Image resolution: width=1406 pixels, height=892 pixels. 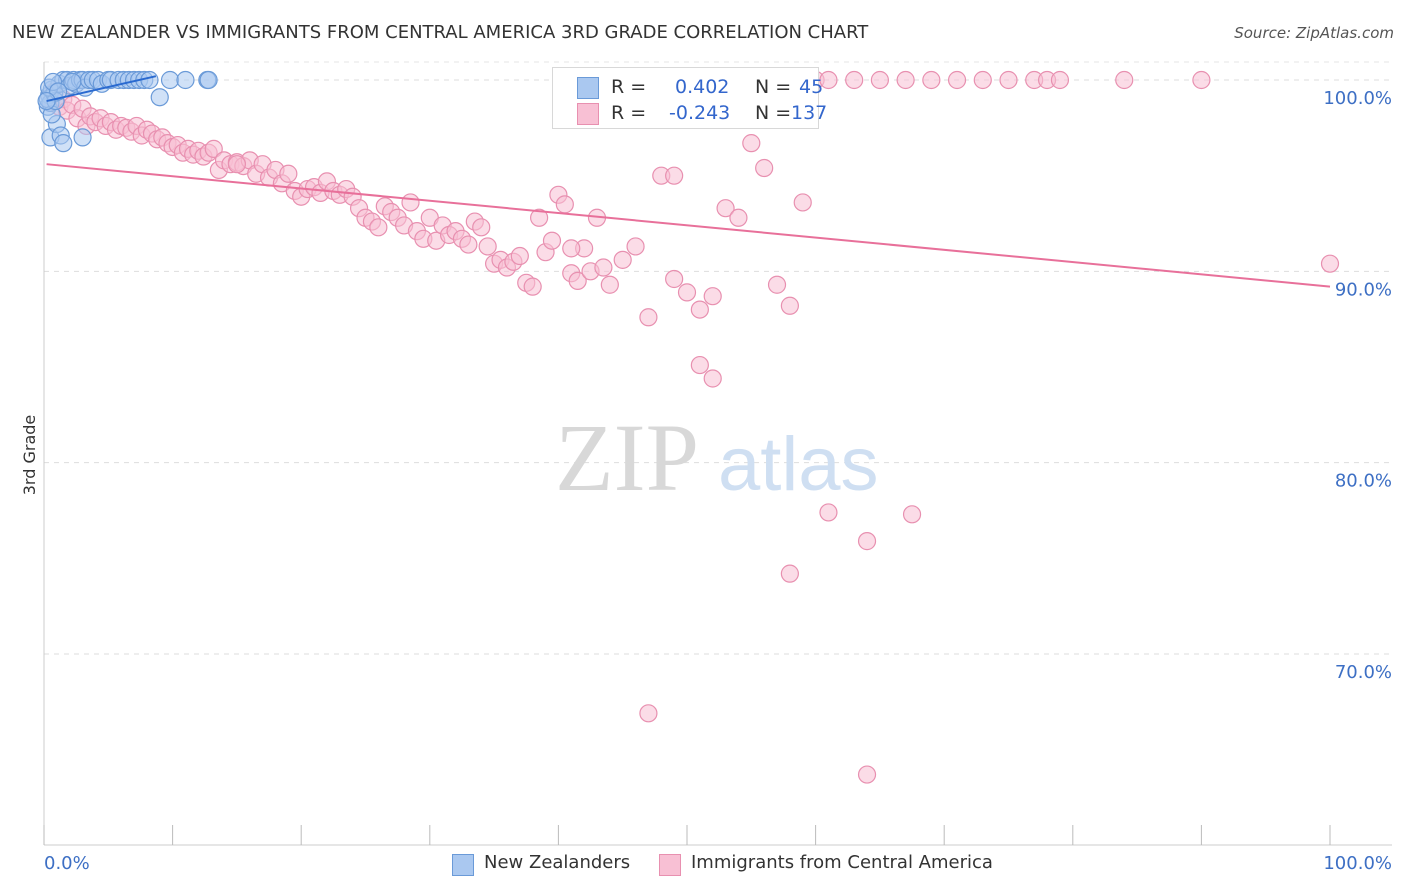 I want to click on legend-n-value: 137, so click(x=809, y=113).